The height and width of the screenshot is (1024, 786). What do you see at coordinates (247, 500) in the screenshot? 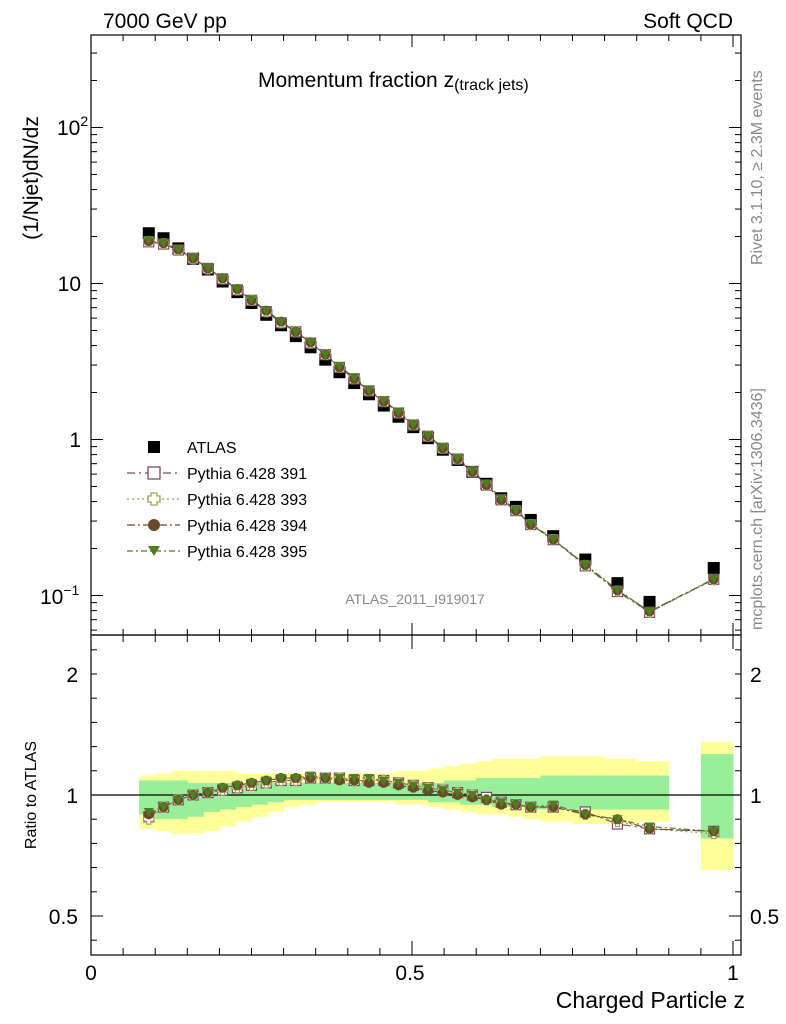
I see `legend-label-393: Pythia 6.428 393` at bounding box center [247, 500].